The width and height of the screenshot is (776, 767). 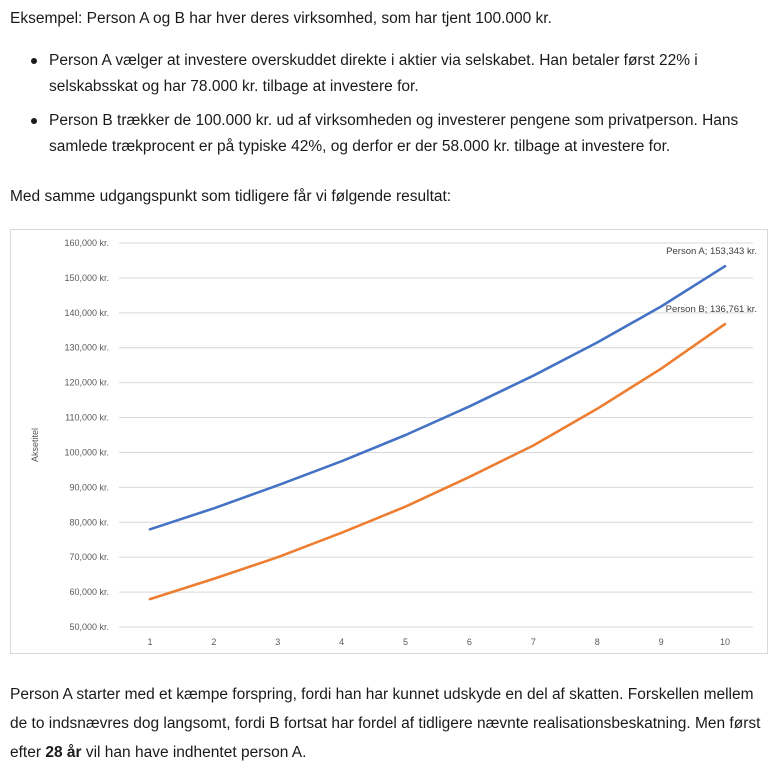 I want to click on x-tick-label: 1, so click(x=149, y=642).